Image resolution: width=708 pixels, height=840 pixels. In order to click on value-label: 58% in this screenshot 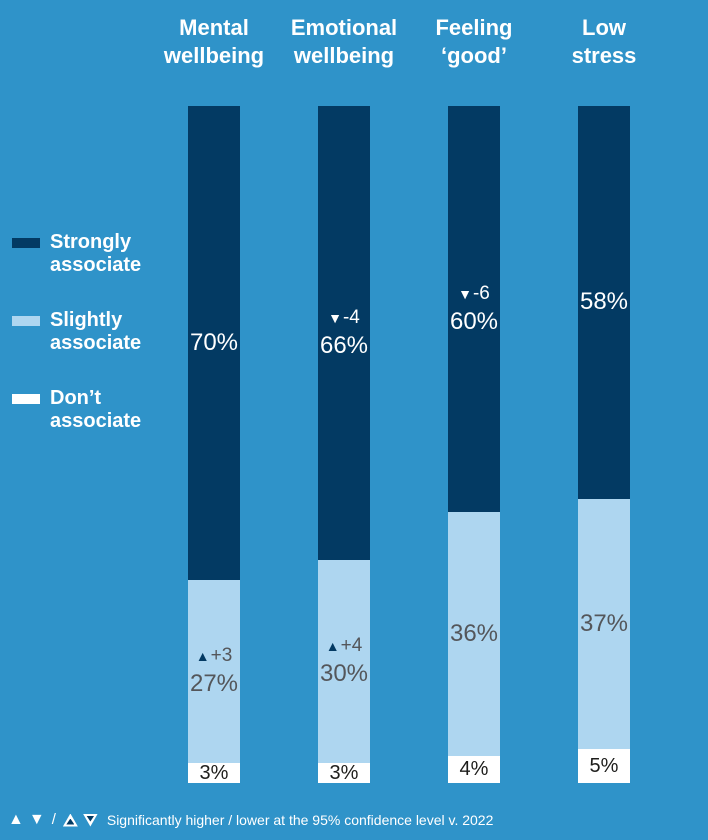, I will do `click(604, 302)`.